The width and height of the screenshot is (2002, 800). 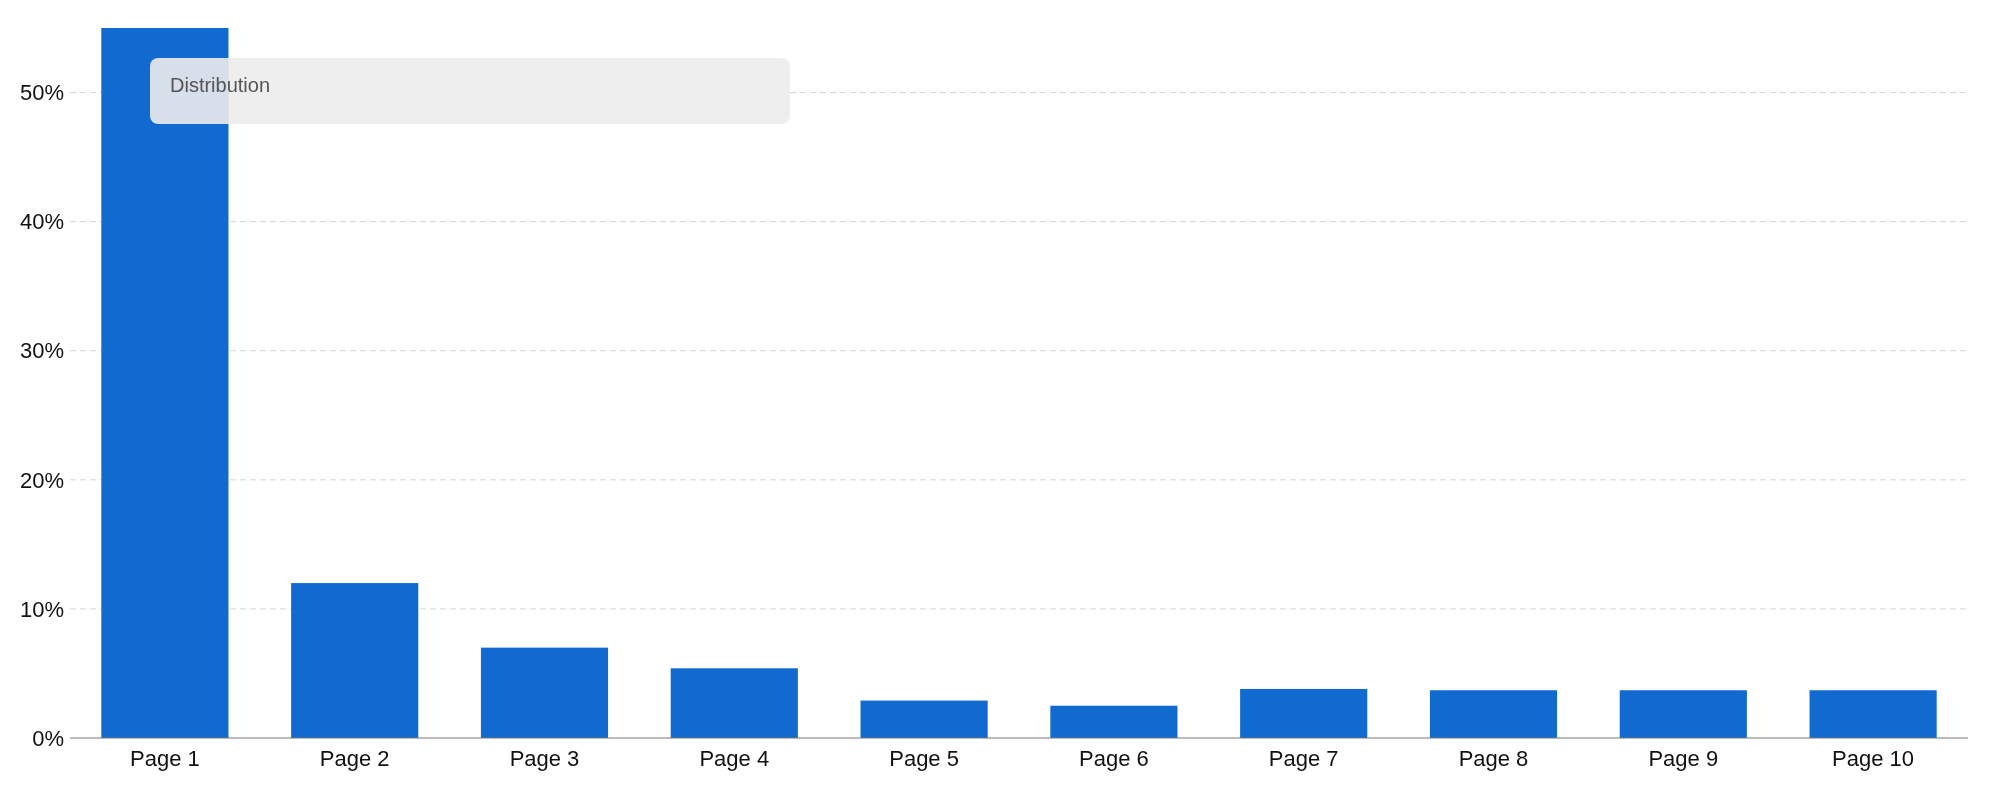 What do you see at coordinates (1493, 758) in the screenshot?
I see `x-tick-label: Page 8` at bounding box center [1493, 758].